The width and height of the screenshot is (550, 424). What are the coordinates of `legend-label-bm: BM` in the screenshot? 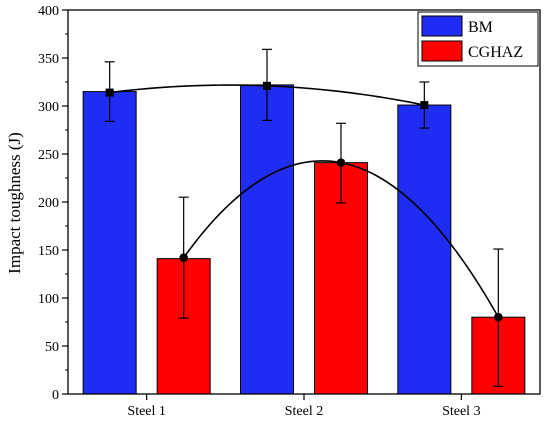 It's located at (480, 27).